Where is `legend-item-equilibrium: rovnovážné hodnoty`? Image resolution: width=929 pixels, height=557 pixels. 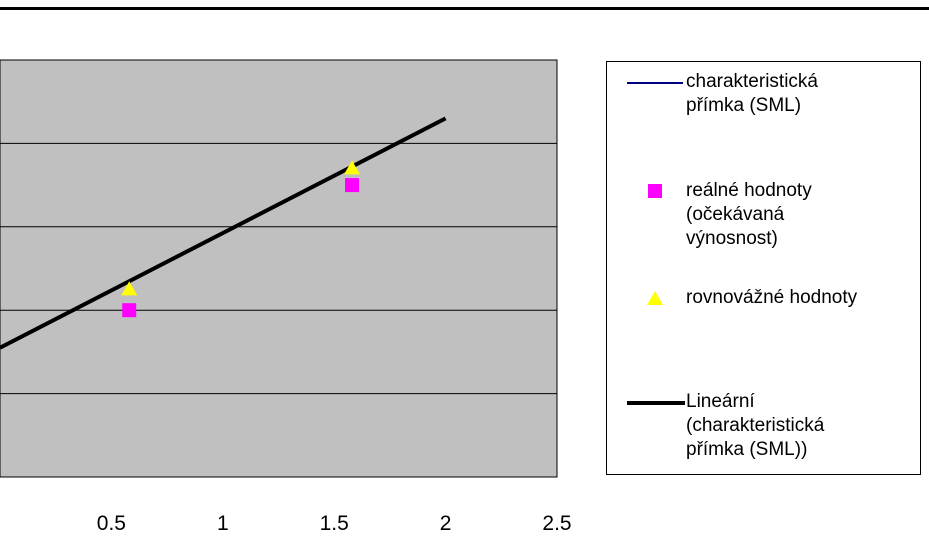
legend-item-equilibrium: rovnovážné hodnoty is located at coordinates (763, 301).